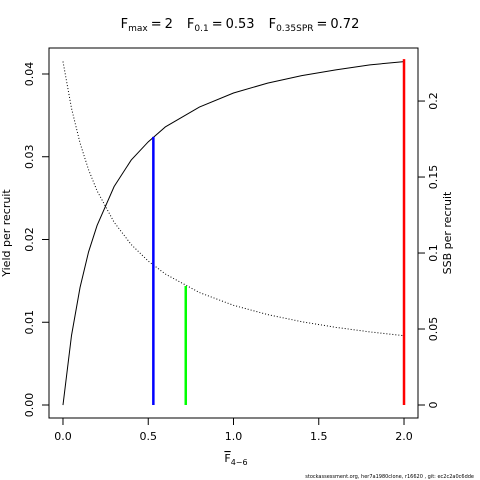  What do you see at coordinates (234, 436) in the screenshot?
I see `x-tick-label: 1.0` at bounding box center [234, 436].